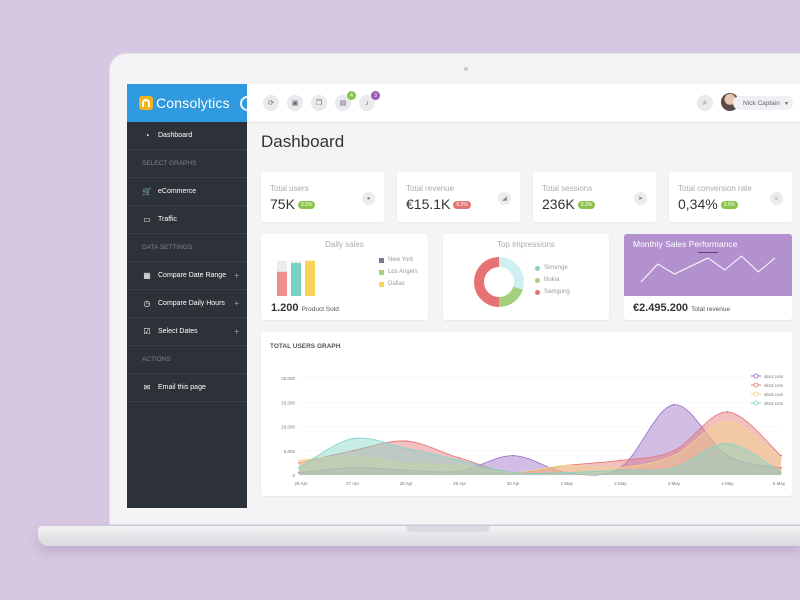 The height and width of the screenshot is (600, 800). I want to click on stat-value-text: €15.1K, so click(428, 204).